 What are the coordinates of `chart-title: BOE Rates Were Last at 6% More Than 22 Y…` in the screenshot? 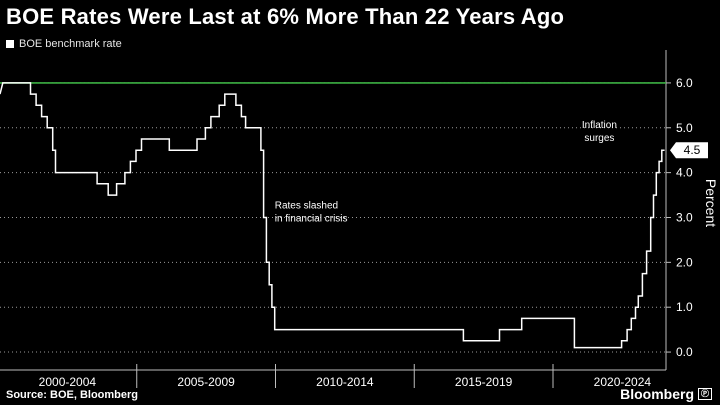 It's located at (285, 16).